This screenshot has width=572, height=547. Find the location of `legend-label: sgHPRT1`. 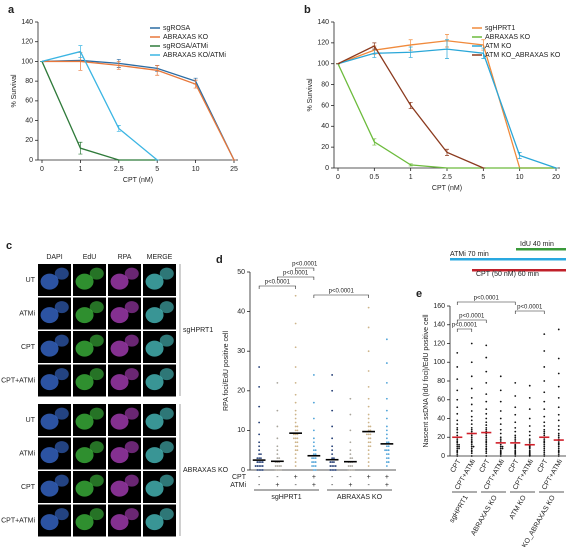

legend-label: sgHPRT1 is located at coordinates (500, 28).